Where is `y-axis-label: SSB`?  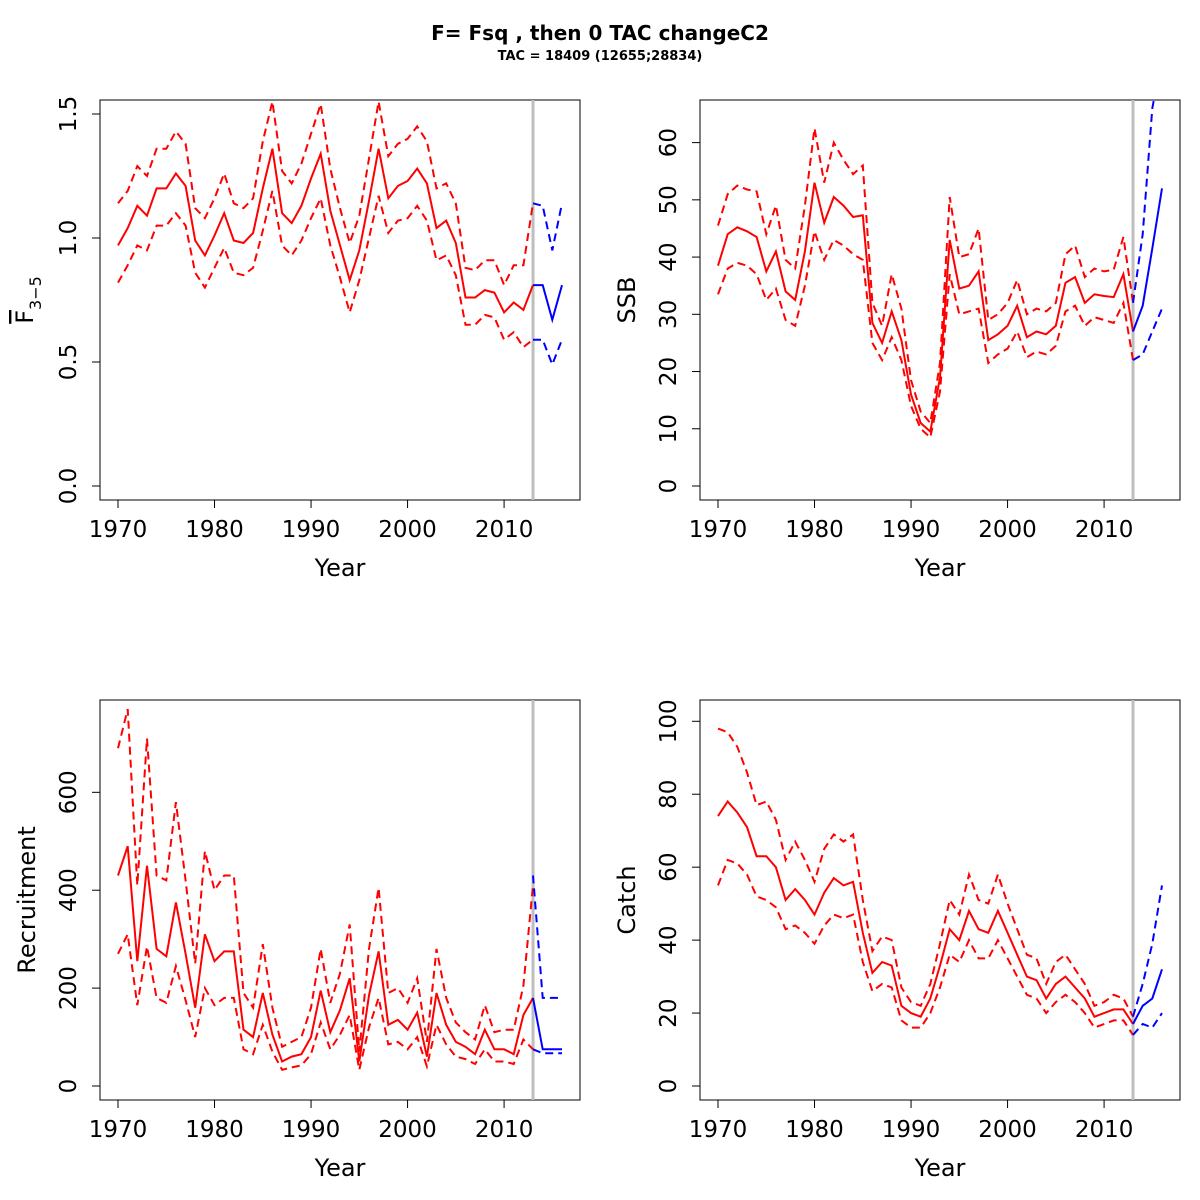 y-axis-label: SSB is located at coordinates (627, 300).